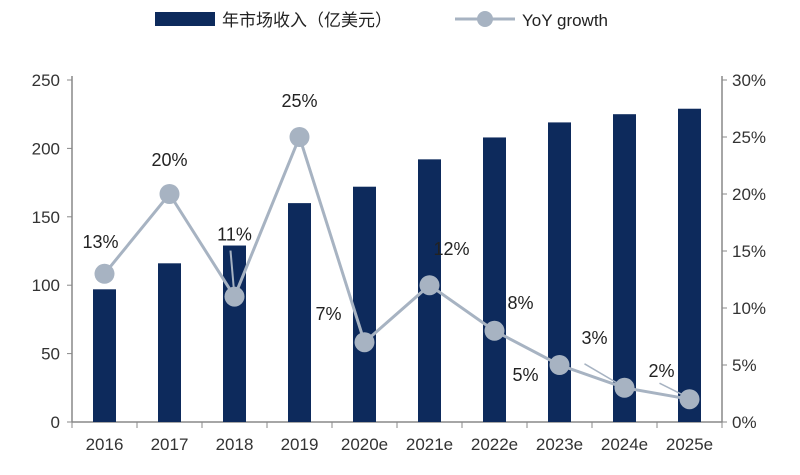 Image resolution: width=800 pixels, height=475 pixels. I want to click on growth-marker-2021e, so click(429, 285).